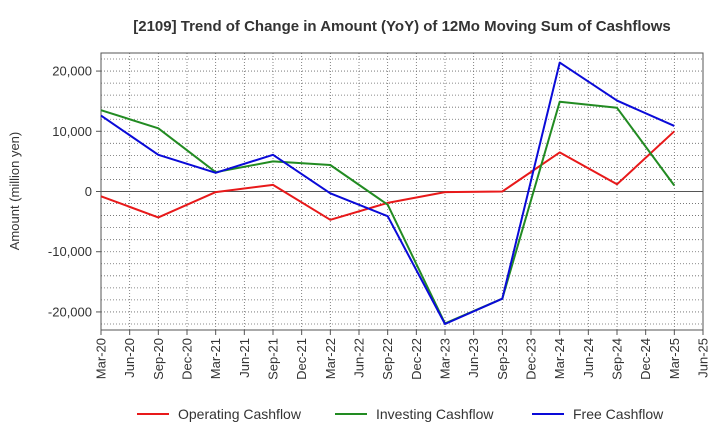 The height and width of the screenshot is (445, 720). Describe the element at coordinates (301, 359) in the screenshot. I see `x-tick-label: Dec-21` at that location.